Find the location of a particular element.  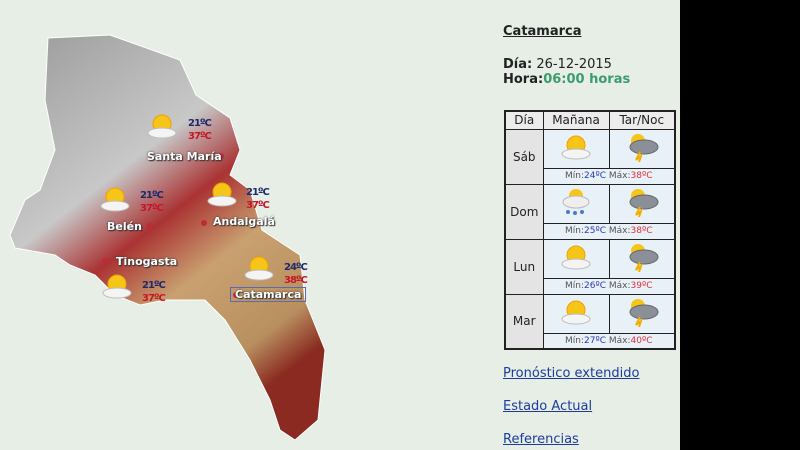

table-row: Sáb is located at coordinates (590, 156).